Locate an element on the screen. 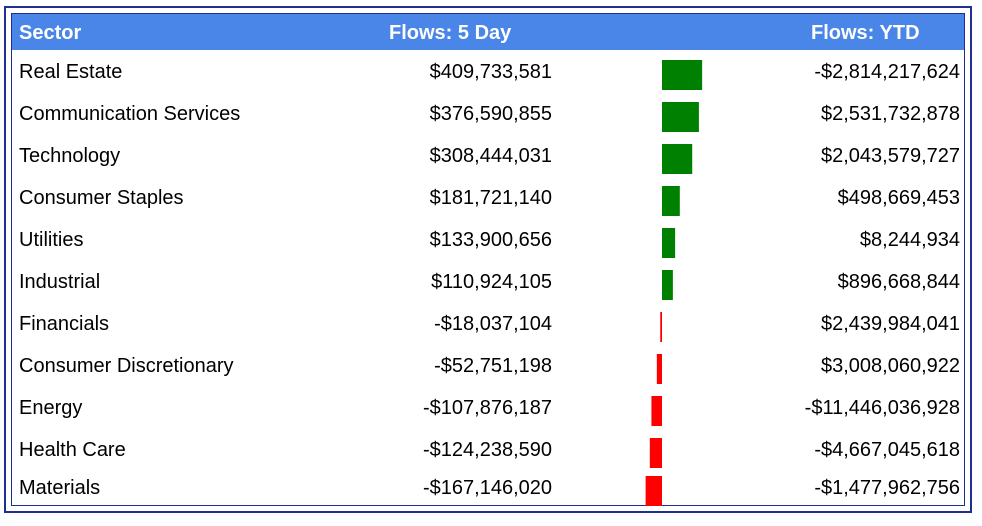 This screenshot has height=526, width=982. flows-ytd-value: $2,531,732,878 is located at coordinates (890, 114).